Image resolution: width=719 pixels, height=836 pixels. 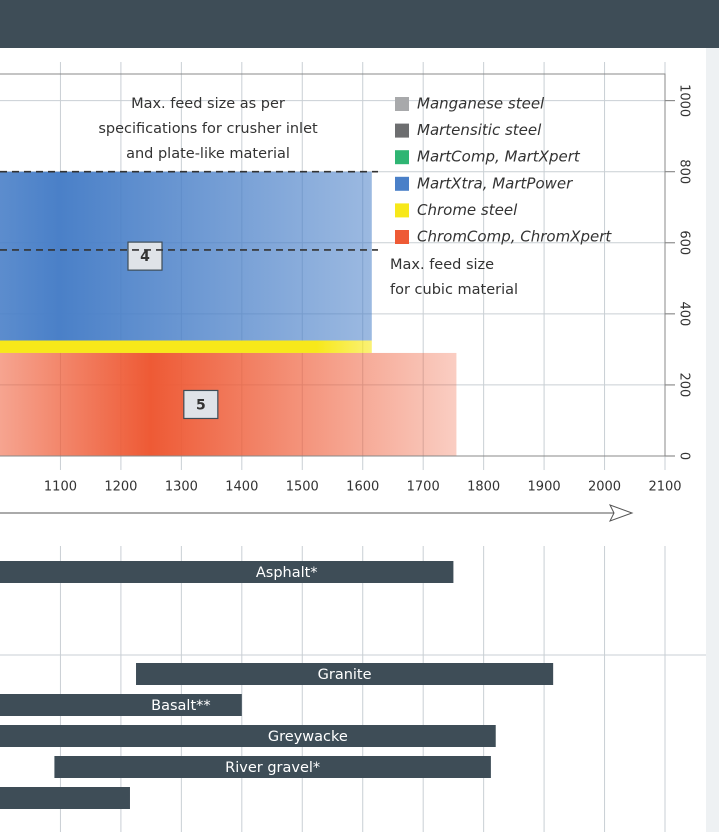 What do you see at coordinates (423, 487) in the screenshot?
I see `x-tick-label: 1700` at bounding box center [423, 487].